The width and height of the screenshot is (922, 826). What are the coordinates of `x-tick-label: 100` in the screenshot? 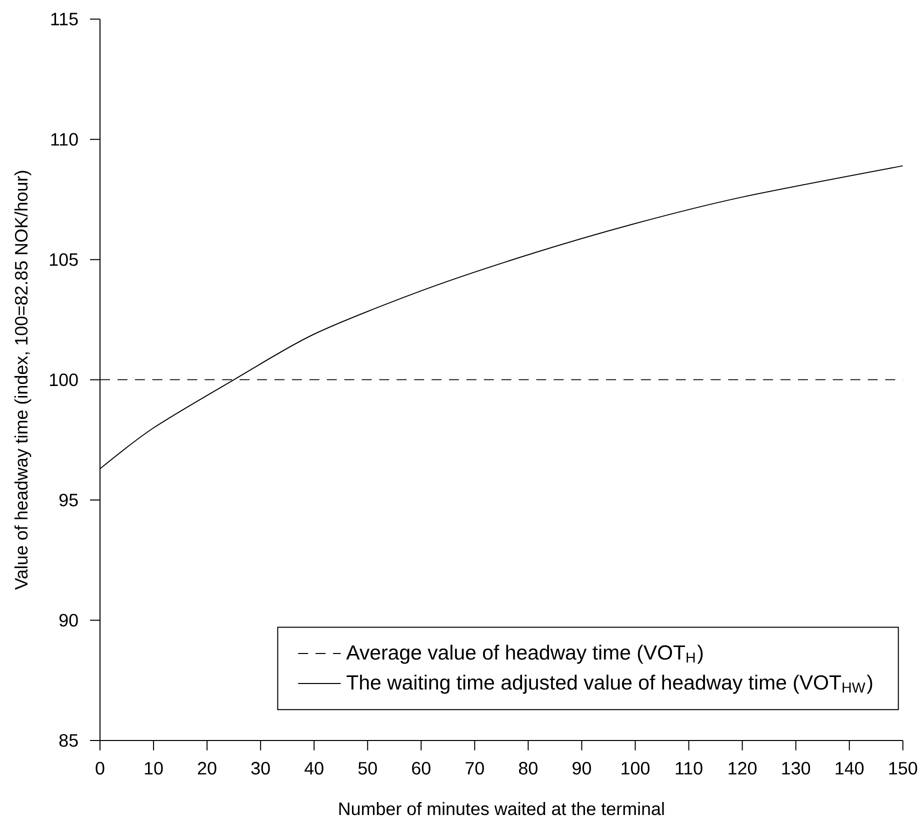 It's located at (636, 768).